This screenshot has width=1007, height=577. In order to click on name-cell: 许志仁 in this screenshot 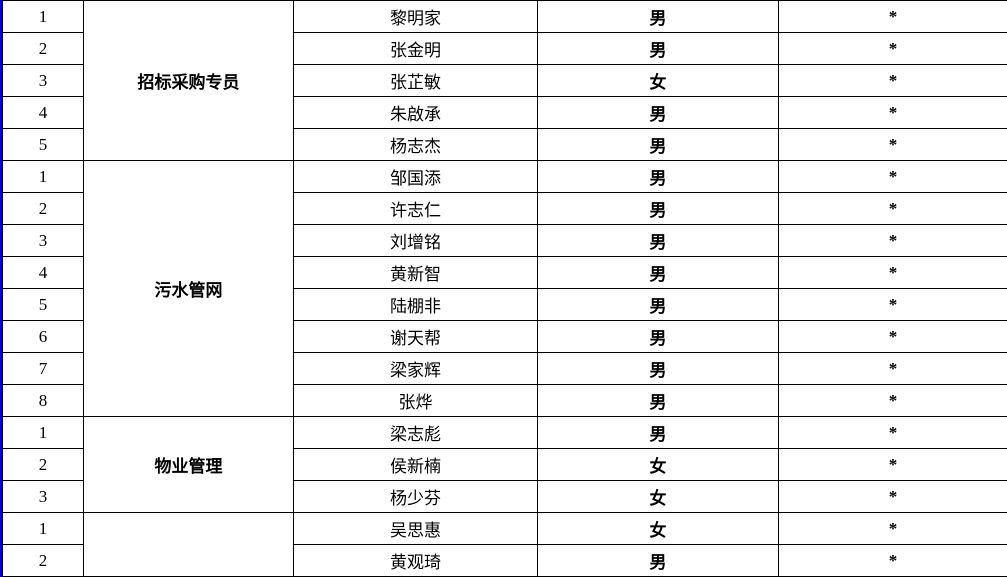, I will do `click(415, 208)`.